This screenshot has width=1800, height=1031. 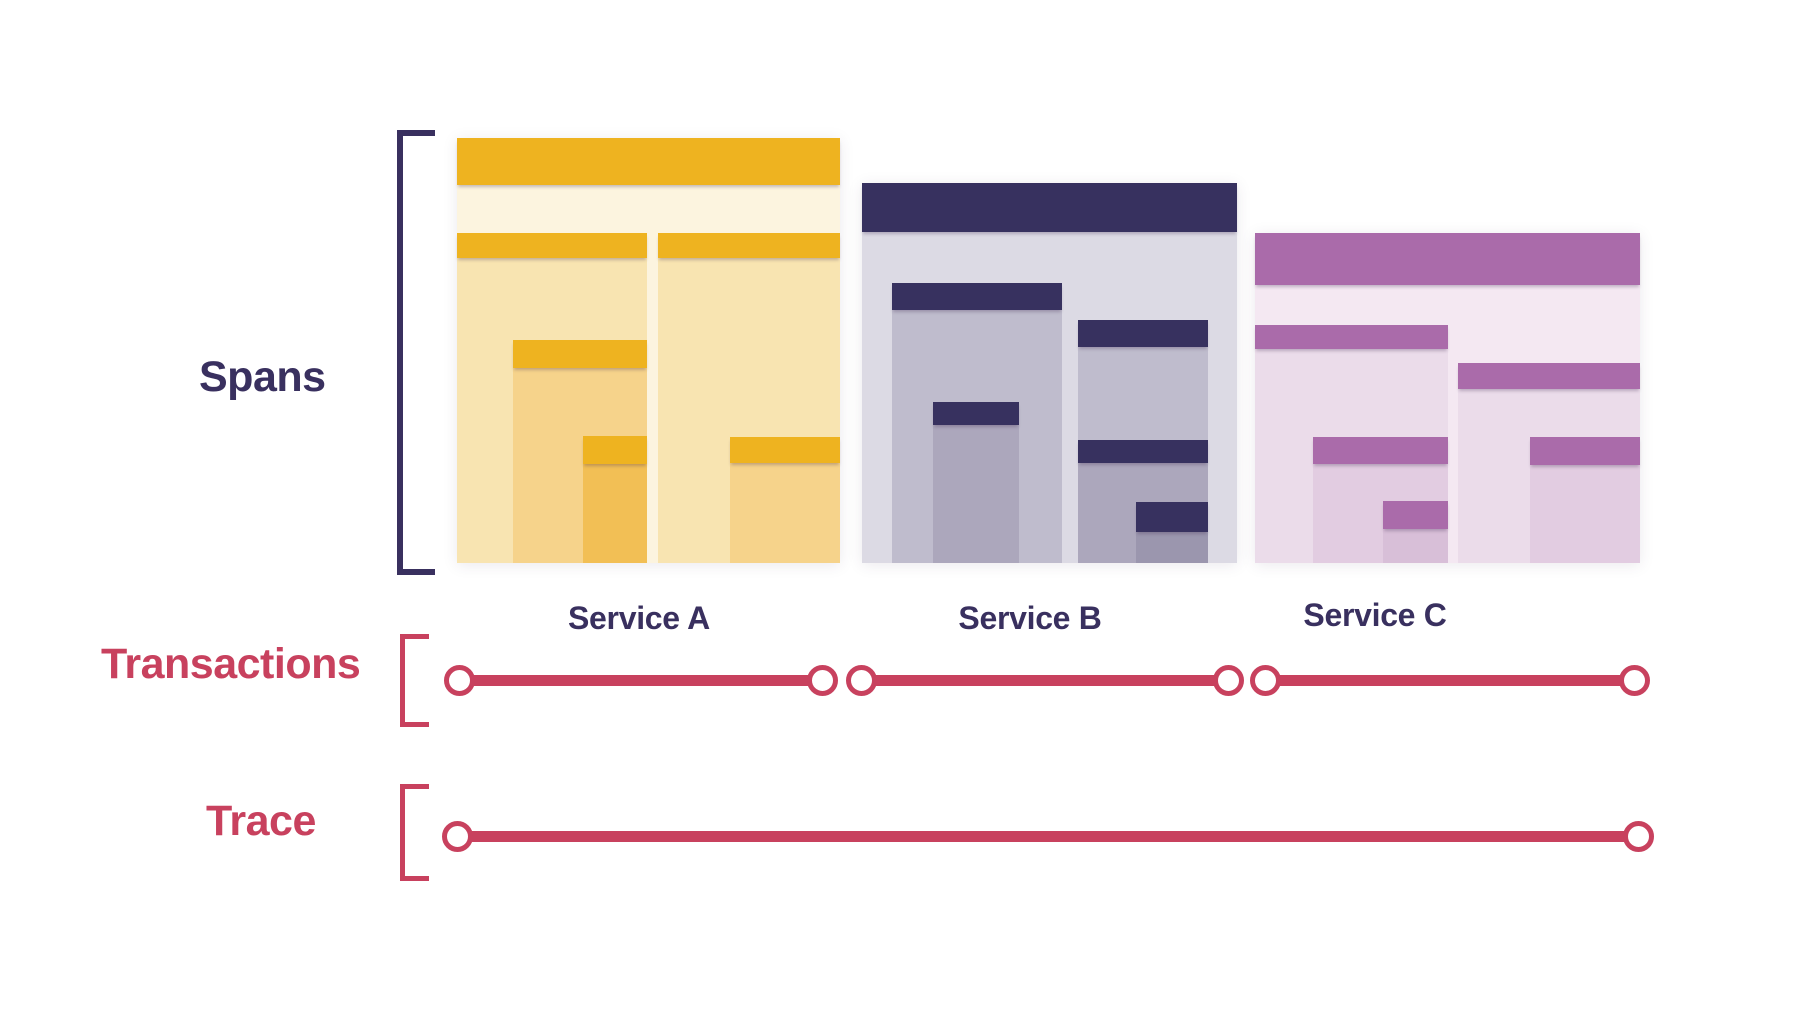 I want to click on transactions-bracket, so click(x=414, y=680).